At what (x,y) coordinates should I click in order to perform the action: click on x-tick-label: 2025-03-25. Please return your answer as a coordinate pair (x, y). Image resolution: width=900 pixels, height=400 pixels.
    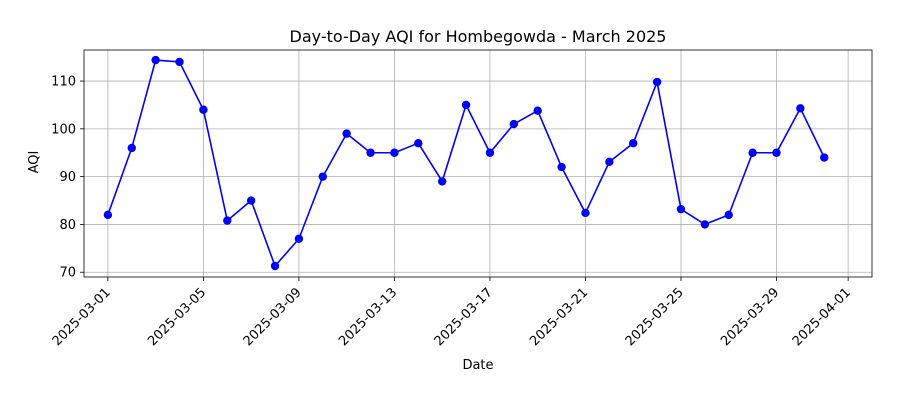
    Looking at the image, I should click on (655, 317).